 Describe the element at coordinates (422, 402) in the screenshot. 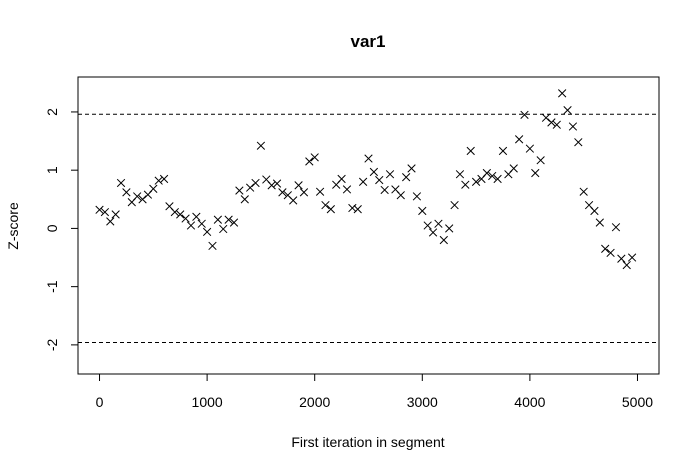

I see `x-tick-label: 3000` at that location.